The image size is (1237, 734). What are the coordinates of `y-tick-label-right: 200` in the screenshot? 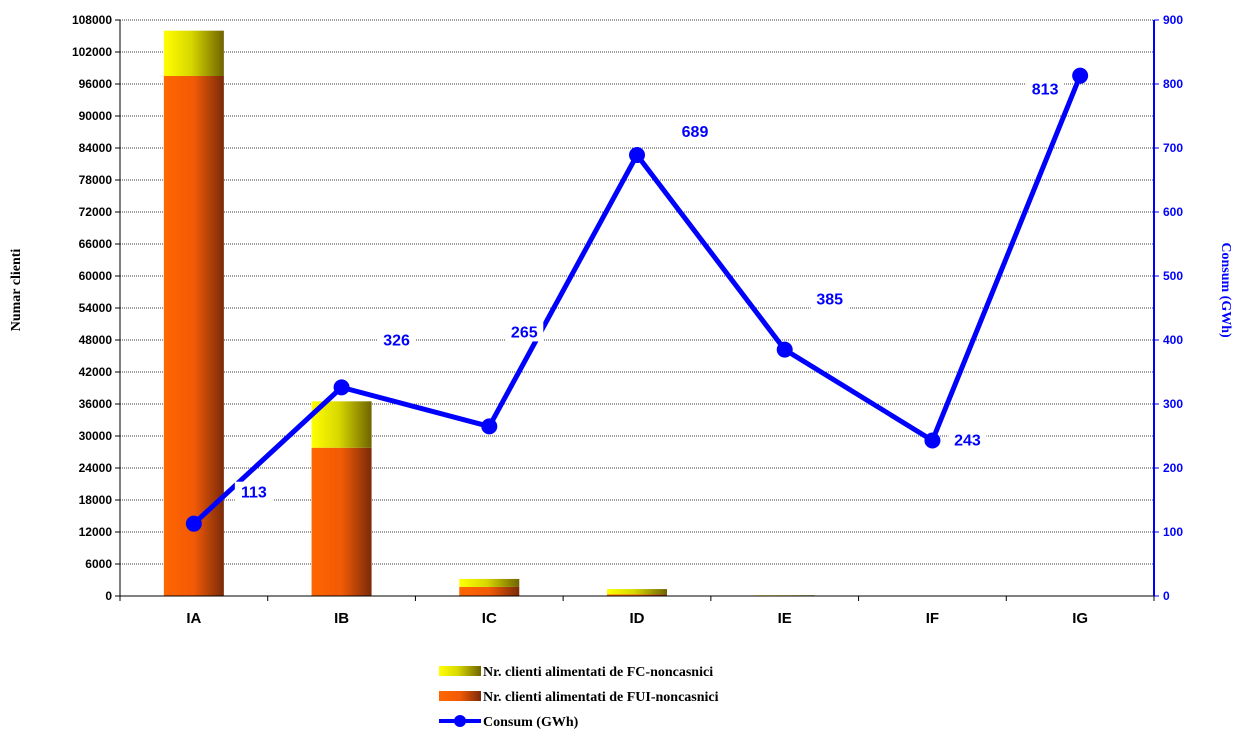 It's located at (1173, 468).